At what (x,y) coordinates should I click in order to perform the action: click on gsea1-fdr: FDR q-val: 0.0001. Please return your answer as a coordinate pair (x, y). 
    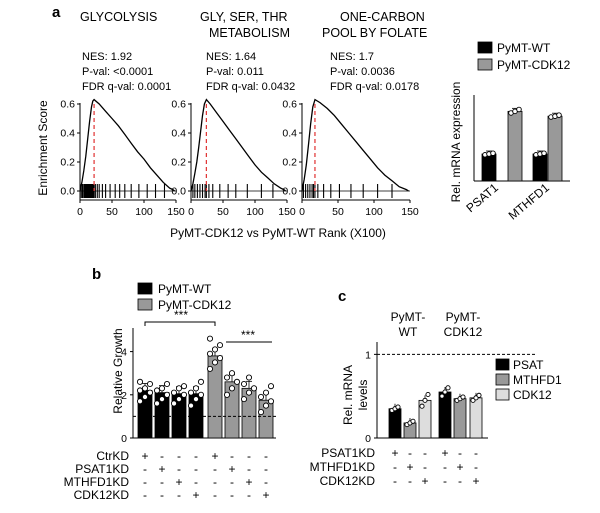
    Looking at the image, I should click on (126, 87).